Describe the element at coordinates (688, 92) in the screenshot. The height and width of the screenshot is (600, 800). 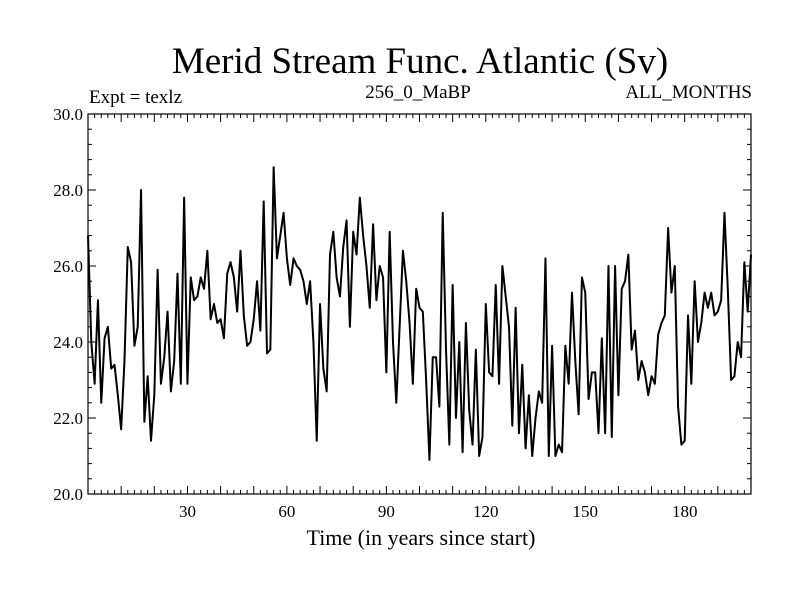
I see `subtitle-months: ALL_MONTHS` at that location.